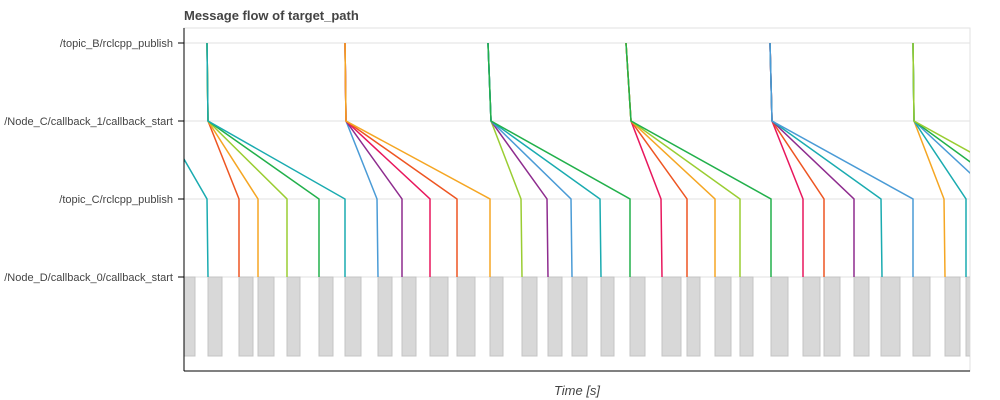 This screenshot has height=400, width=1000. What do you see at coordinates (88, 122) in the screenshot?
I see `y-tick-label: /Node_C/callback_1/callback_start` at bounding box center [88, 122].